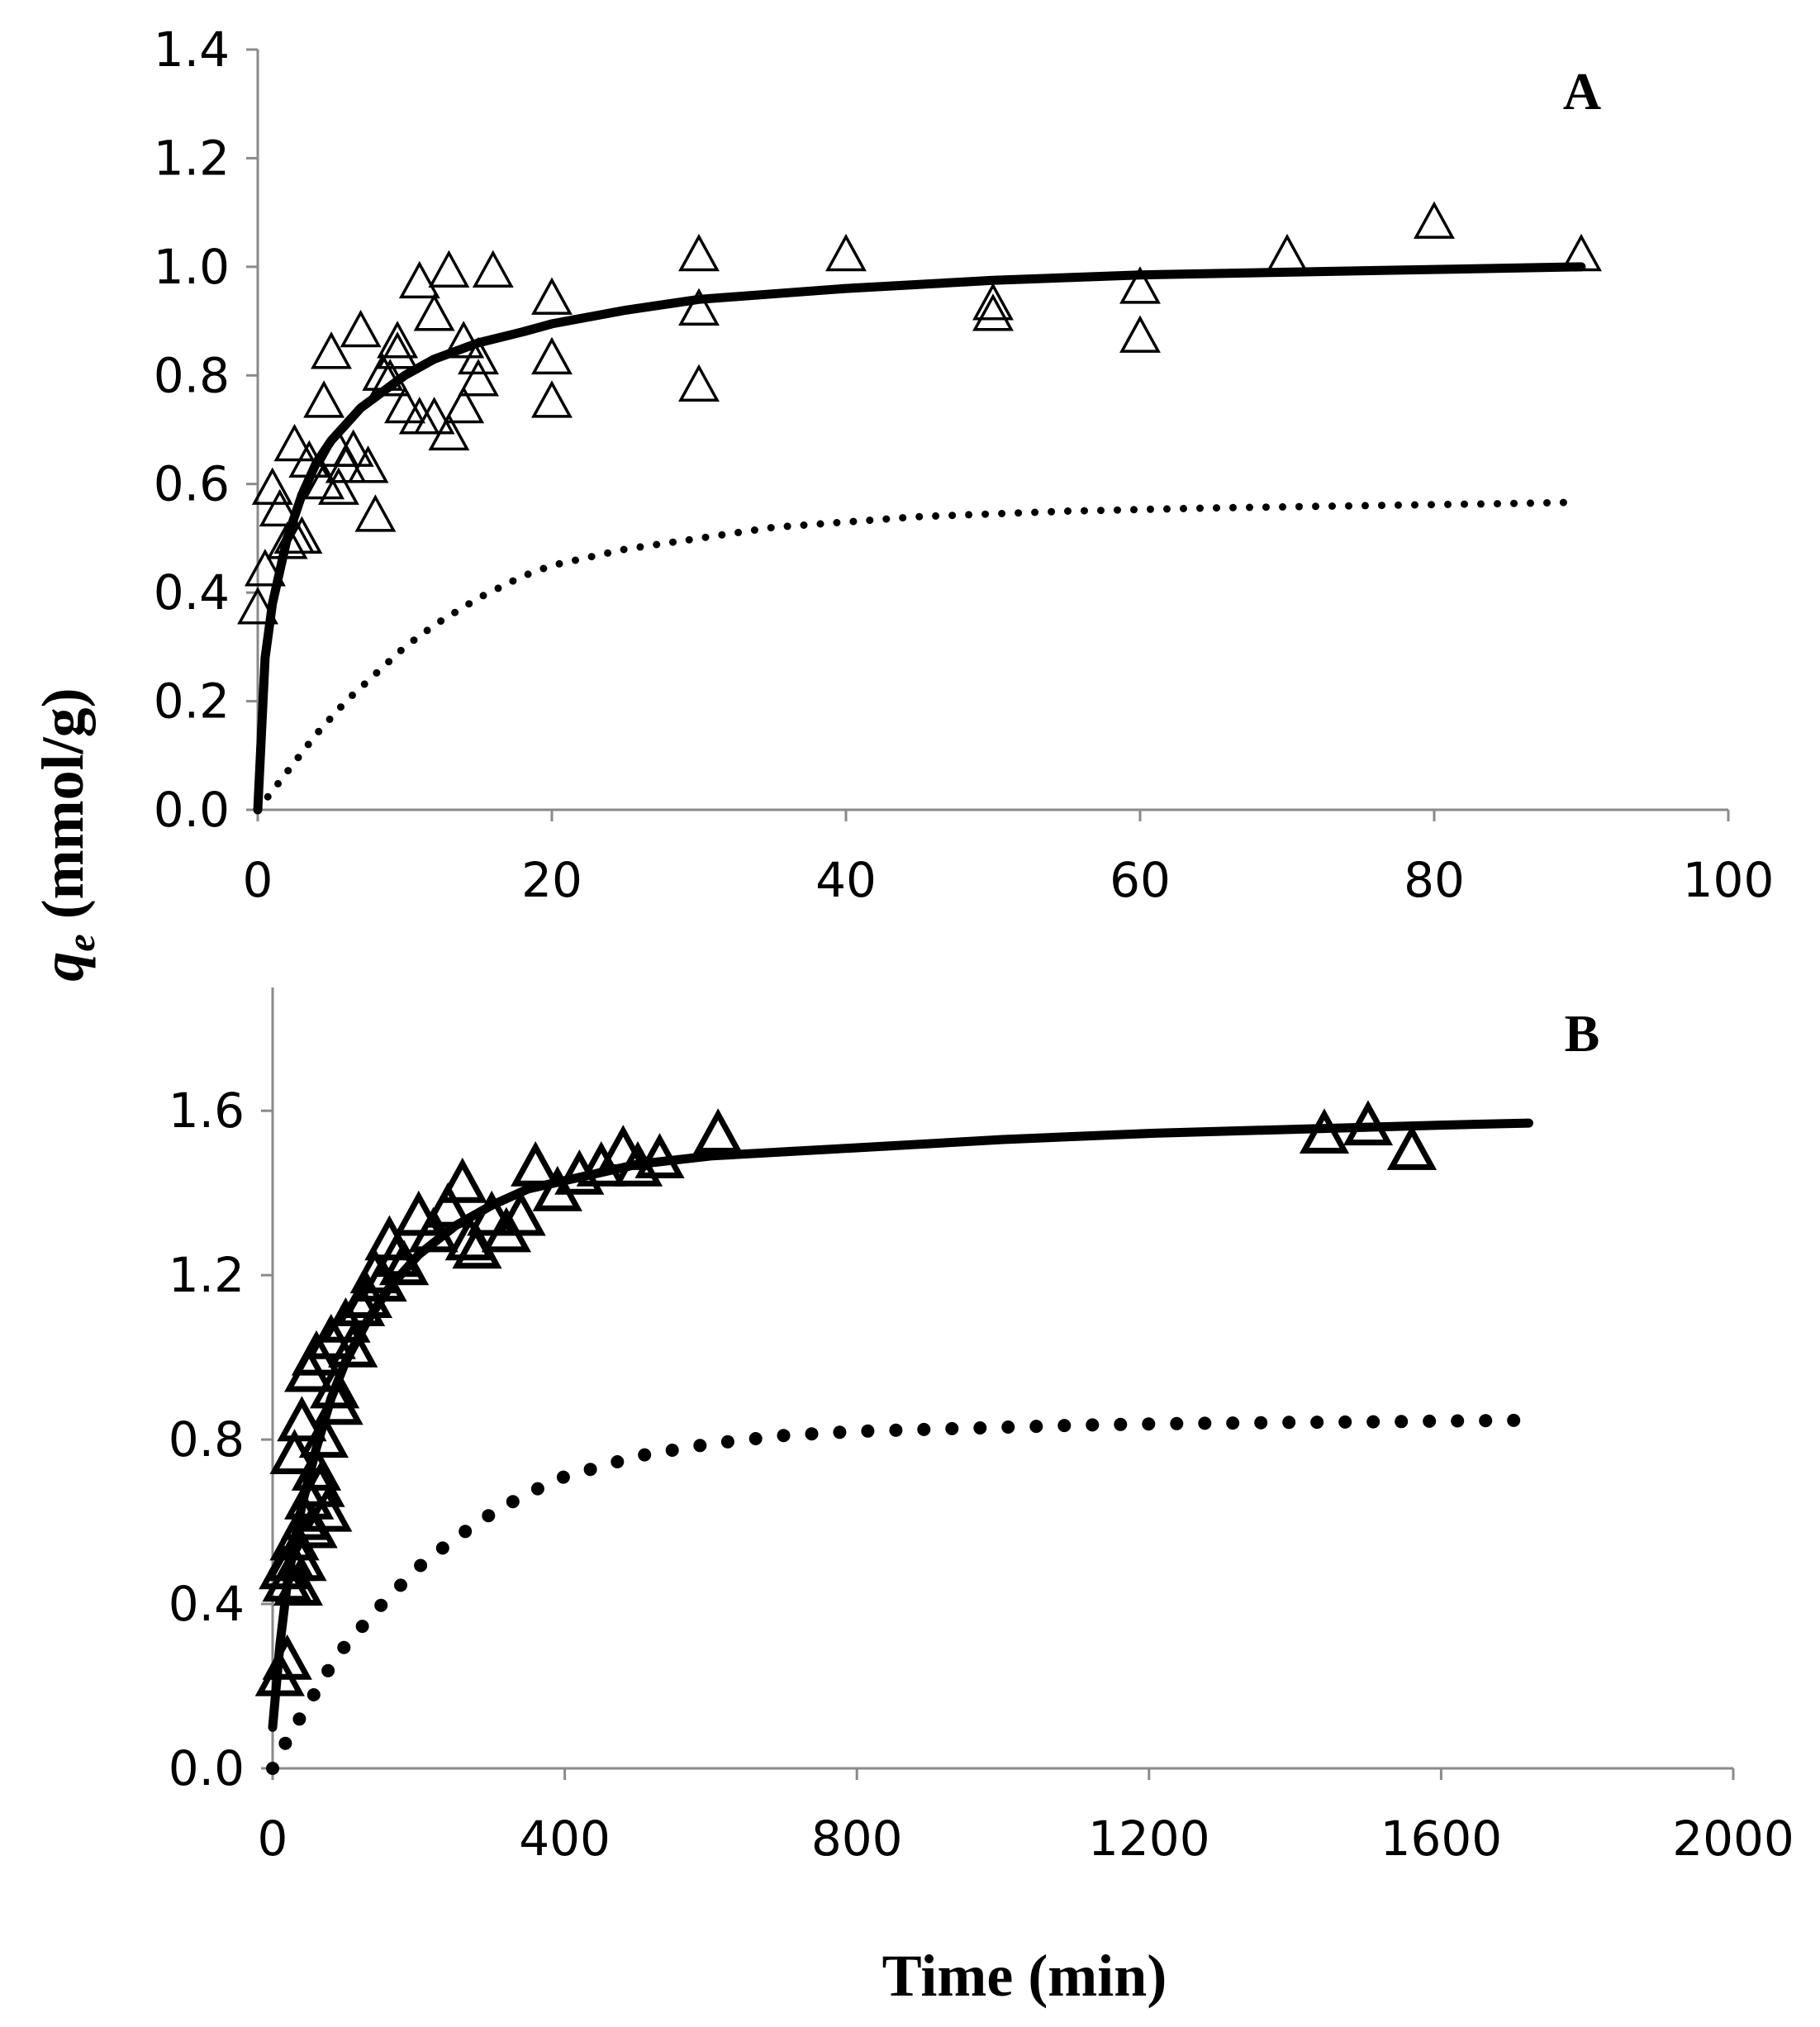 This screenshot has height=2027, width=1820. I want to click on panel-a-label: A, so click(1582, 91).